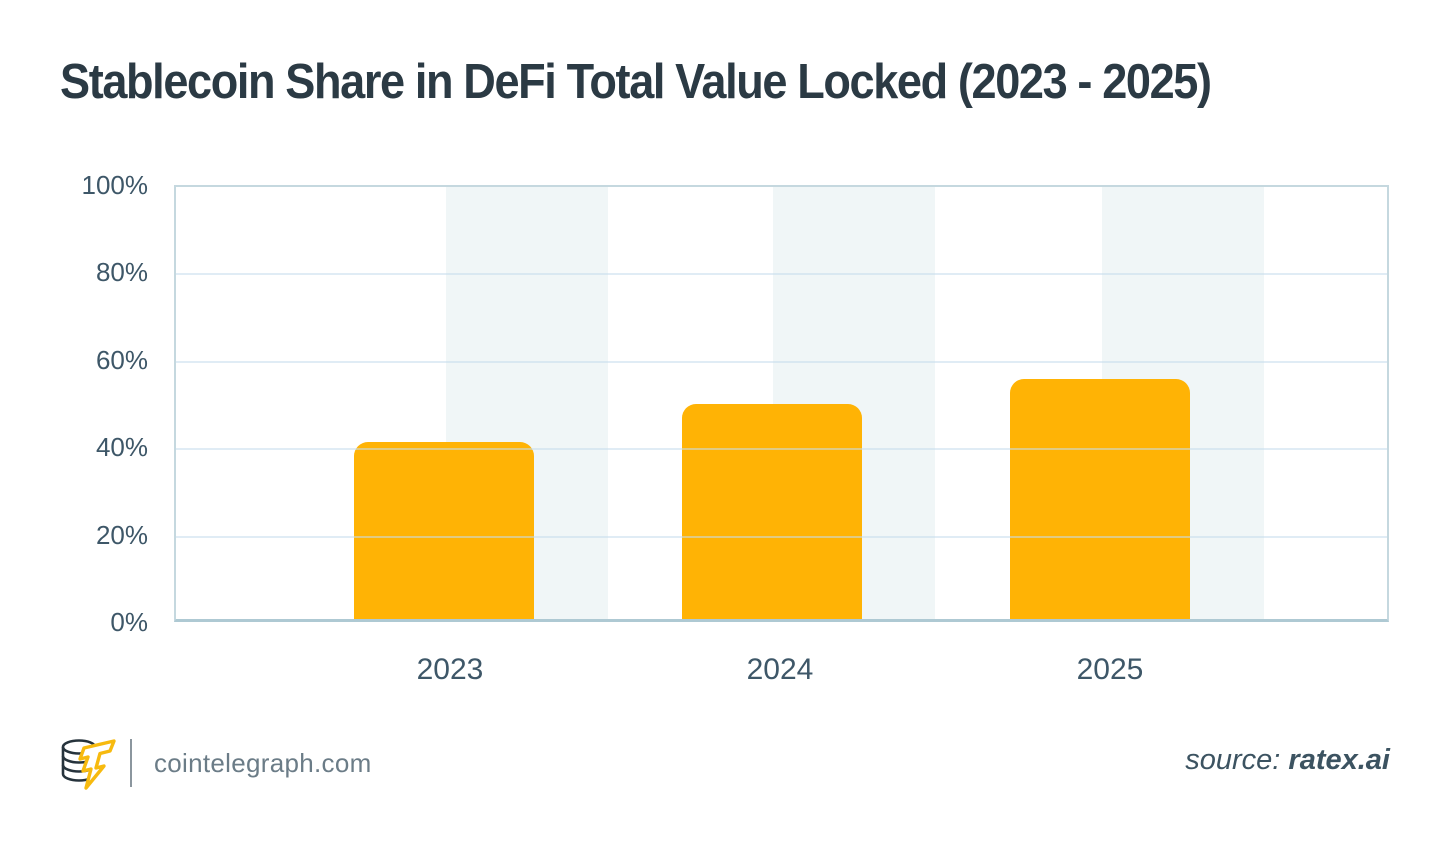 The height and width of the screenshot is (843, 1450). What do you see at coordinates (1233, 760) in the screenshot?
I see `source-label: source:` at bounding box center [1233, 760].